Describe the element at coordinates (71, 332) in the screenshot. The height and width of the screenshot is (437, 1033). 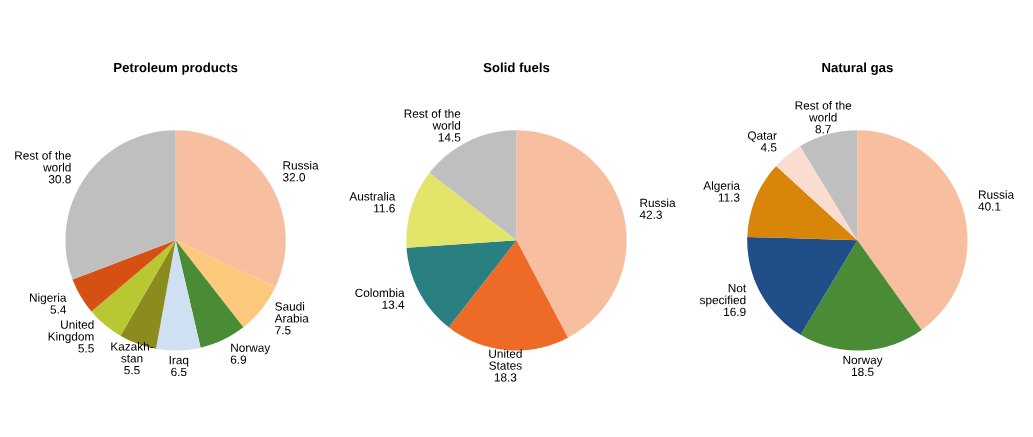
I see `slice-label: United Kingdom` at that location.